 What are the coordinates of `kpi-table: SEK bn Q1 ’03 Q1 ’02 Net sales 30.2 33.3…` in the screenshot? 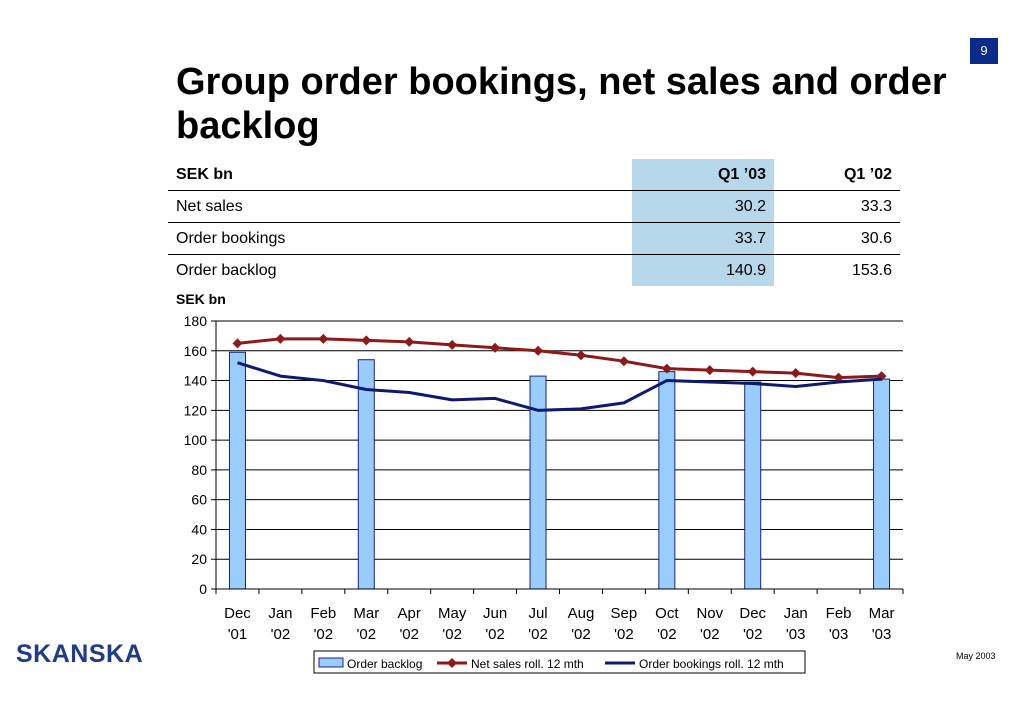 It's located at (534, 222).